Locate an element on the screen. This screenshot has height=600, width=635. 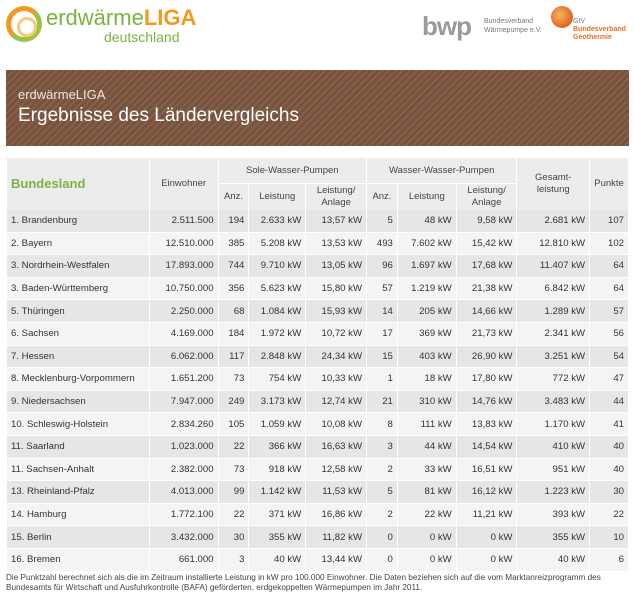
erdwaermeliga-logo: erdwärmeLIGA deutschland is located at coordinates (101, 26).